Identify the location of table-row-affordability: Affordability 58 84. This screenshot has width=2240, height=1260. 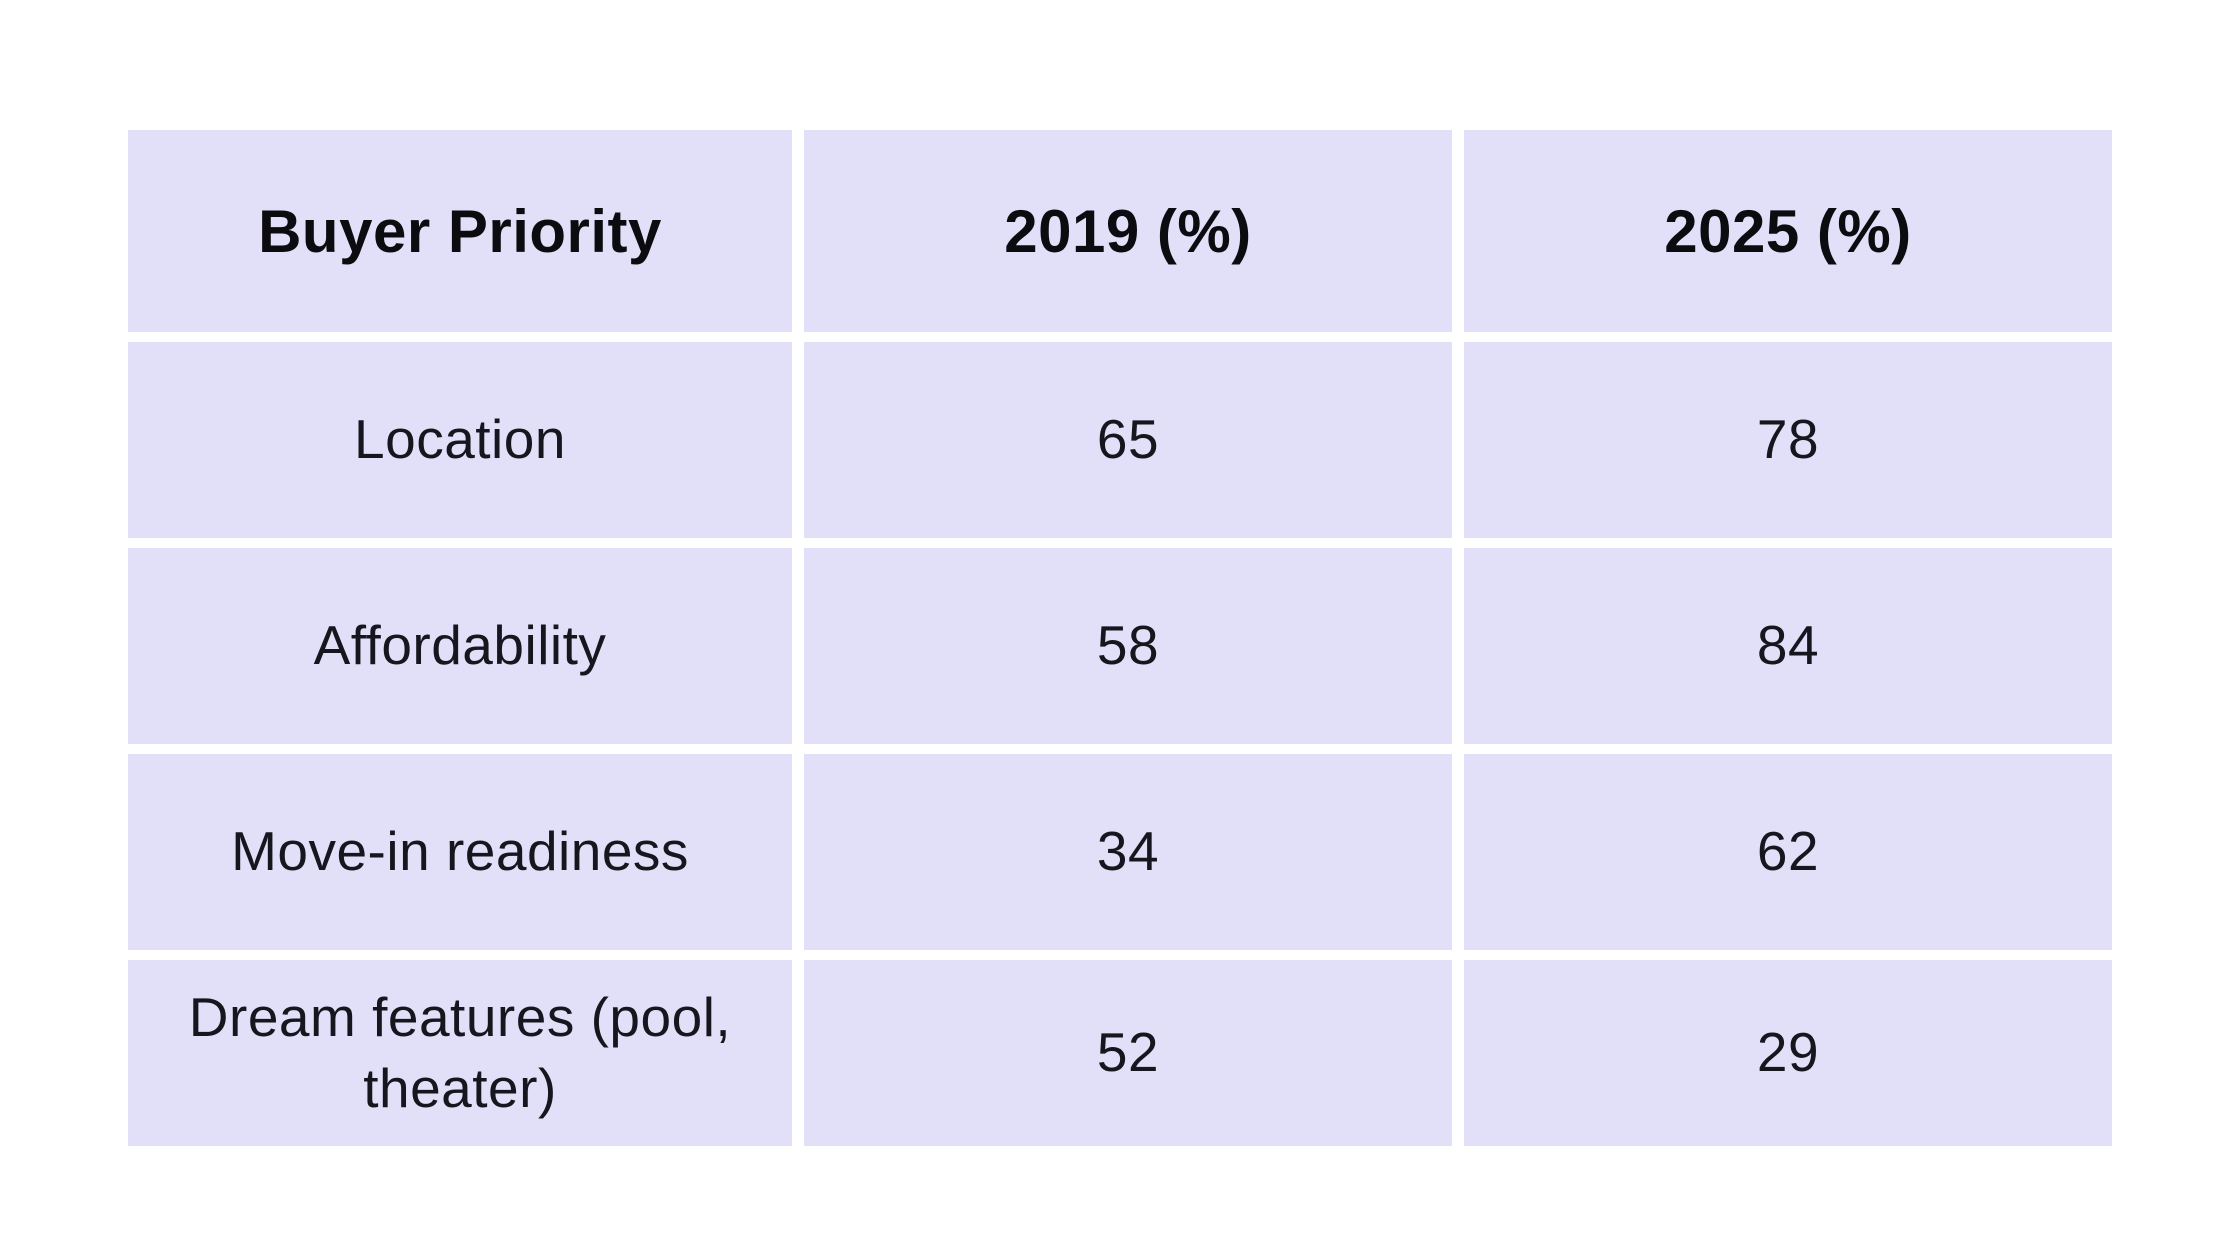
(1120, 646).